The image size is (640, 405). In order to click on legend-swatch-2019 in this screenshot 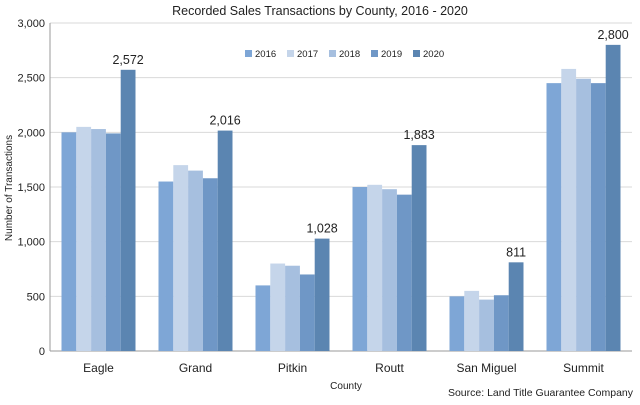, I will do `click(374, 53)`.